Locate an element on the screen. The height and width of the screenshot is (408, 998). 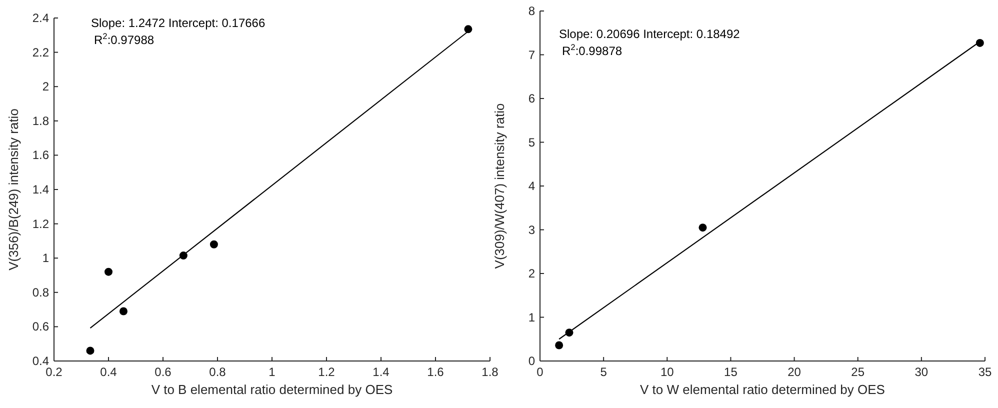
x-tick-label: 0.2 is located at coordinates (54, 372).